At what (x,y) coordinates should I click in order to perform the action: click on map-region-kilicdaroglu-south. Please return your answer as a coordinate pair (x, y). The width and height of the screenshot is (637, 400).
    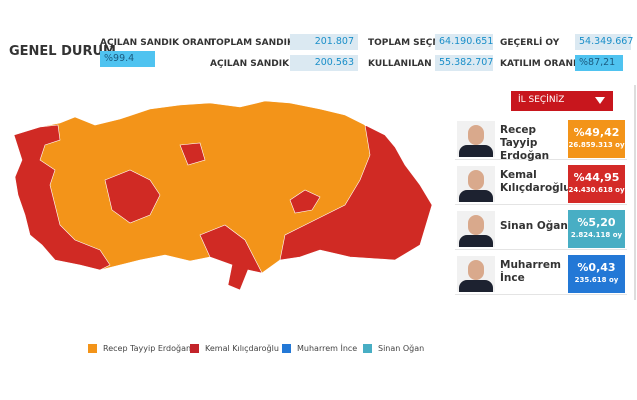
    Looking at the image, I should click on (231, 257).